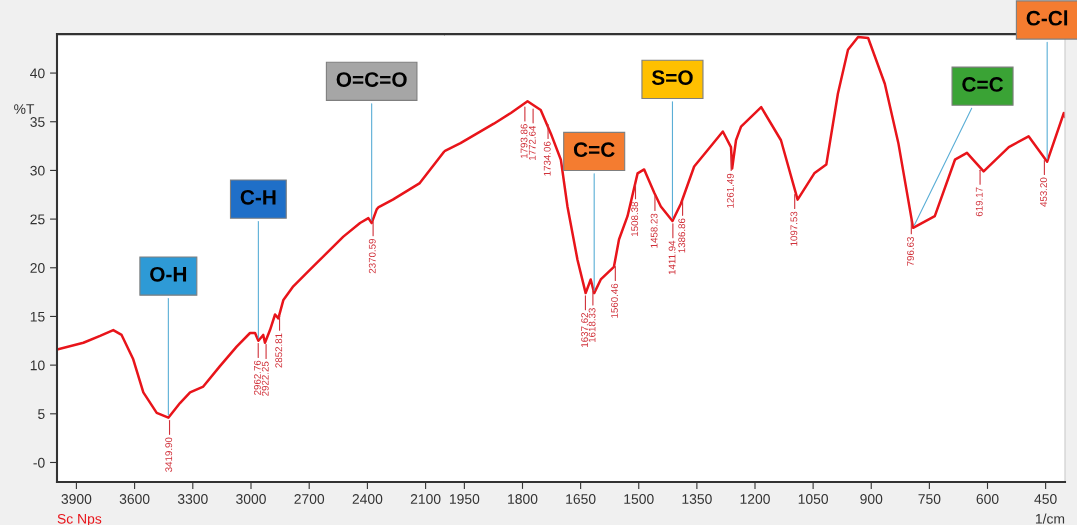  Describe the element at coordinates (464, 499) in the screenshot. I see `x-tick-label: 1950` at that location.